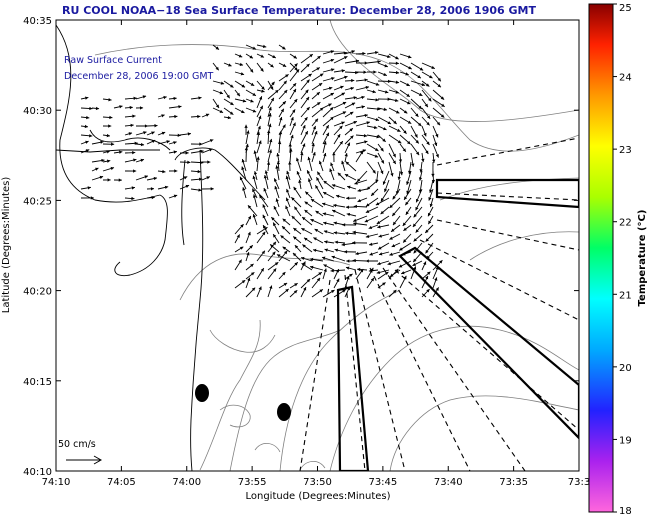 The width and height of the screenshot is (651, 518). What do you see at coordinates (6, 245) in the screenshot?
I see `y-axis-title: Latitude (Degrees:Minutes)` at bounding box center [6, 245].